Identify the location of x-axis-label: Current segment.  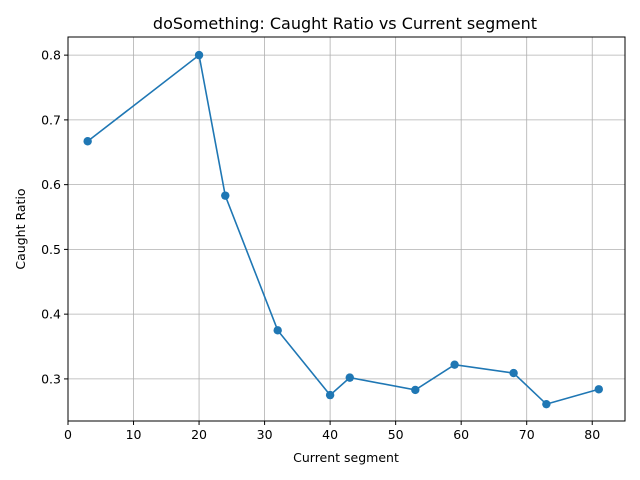
(346, 457).